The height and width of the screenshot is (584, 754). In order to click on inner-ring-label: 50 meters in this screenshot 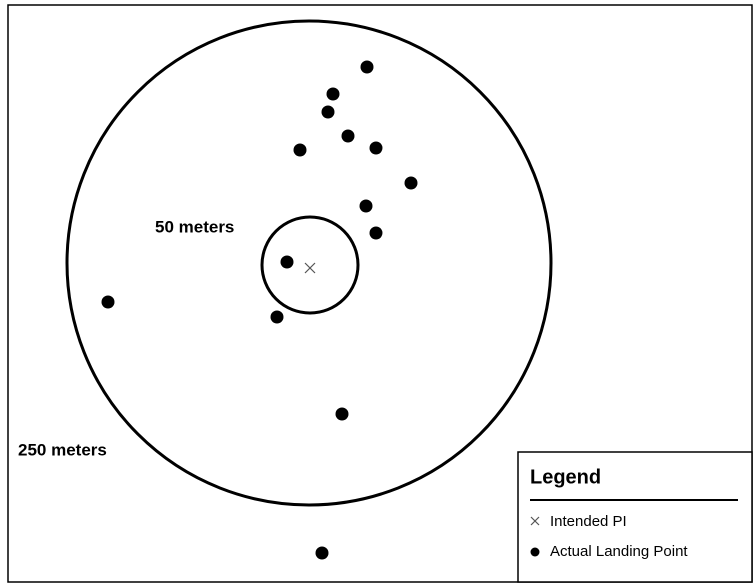, I will do `click(194, 226)`.